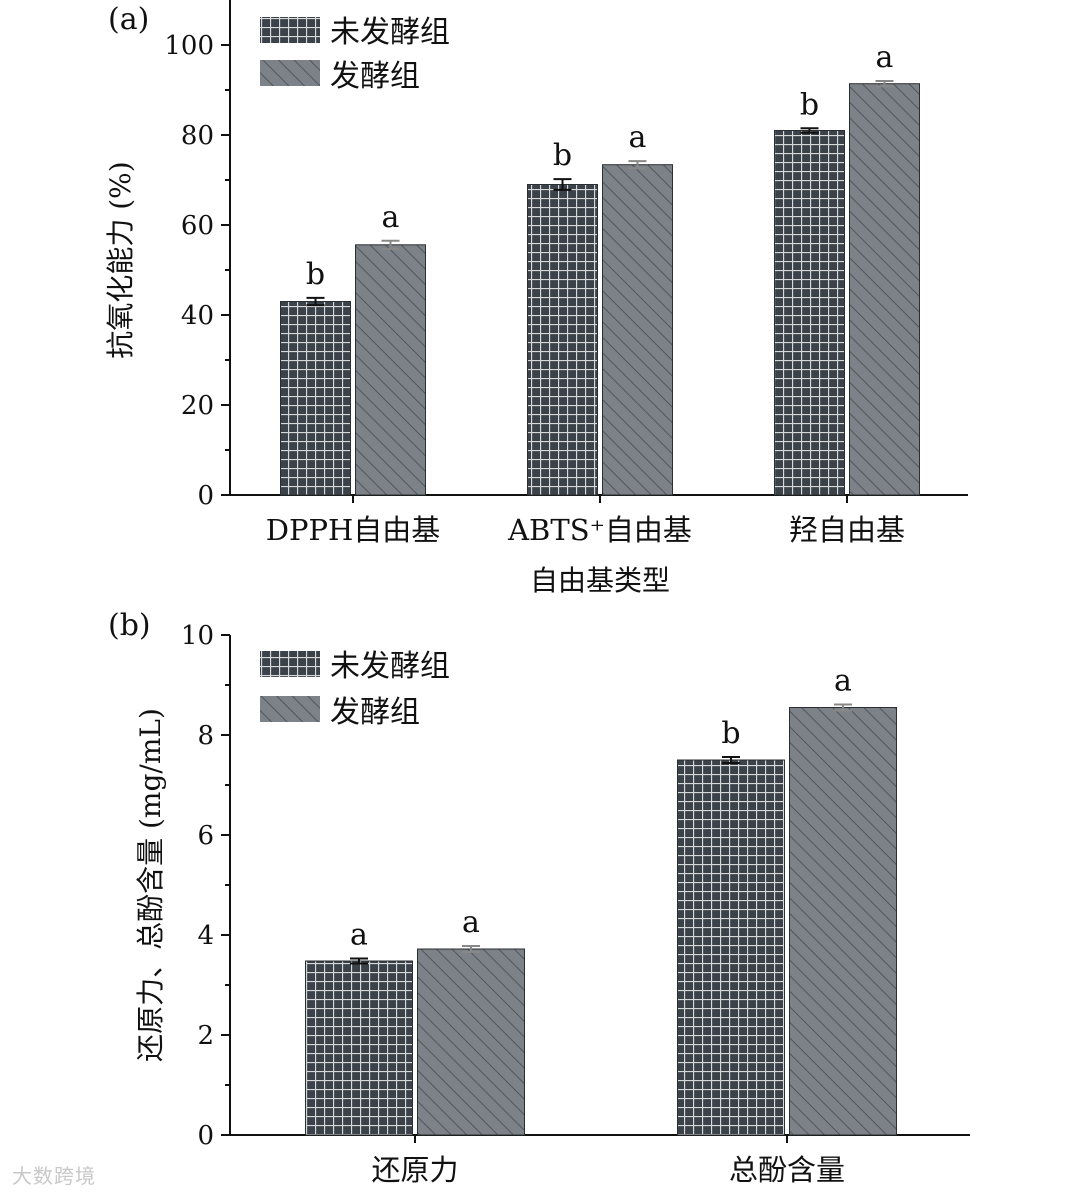  Describe the element at coordinates (197, 316) in the screenshot. I see `y-tick-label: 40` at that location.